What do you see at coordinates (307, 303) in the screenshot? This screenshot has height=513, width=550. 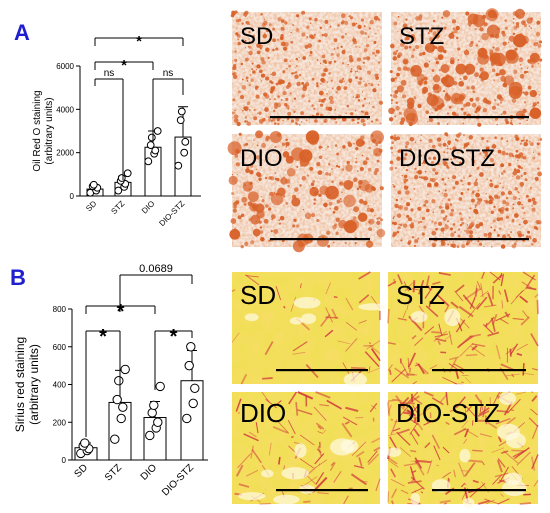 I see `micrograph-highlight` at bounding box center [307, 303].